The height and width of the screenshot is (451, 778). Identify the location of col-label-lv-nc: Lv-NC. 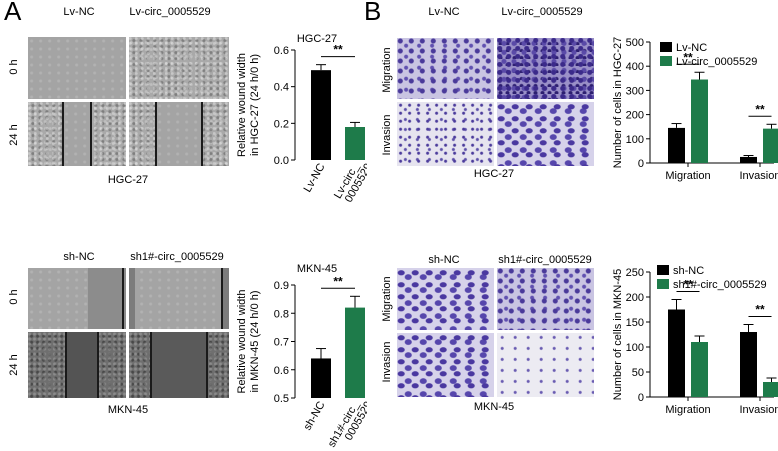
(79, 12).